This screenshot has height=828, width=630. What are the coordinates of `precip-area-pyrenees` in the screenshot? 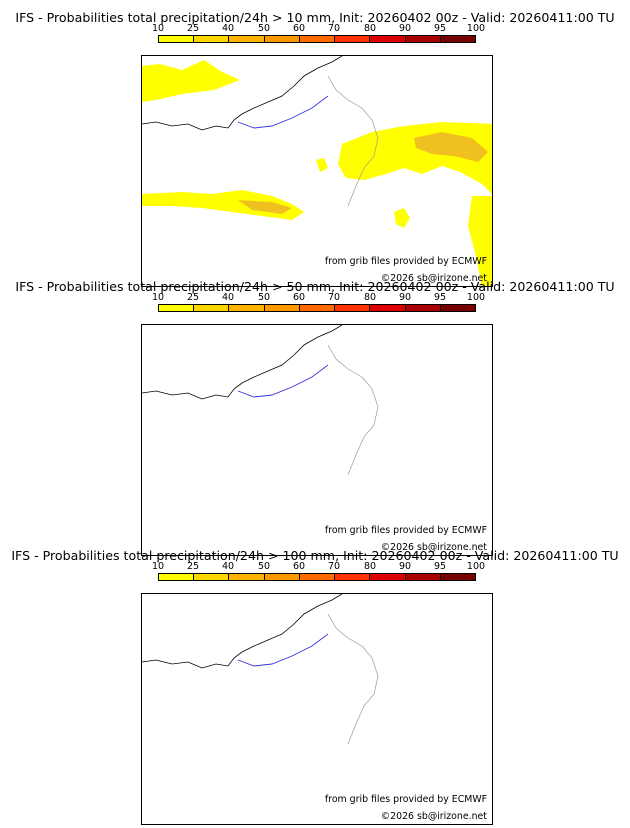 It's located at (223, 205).